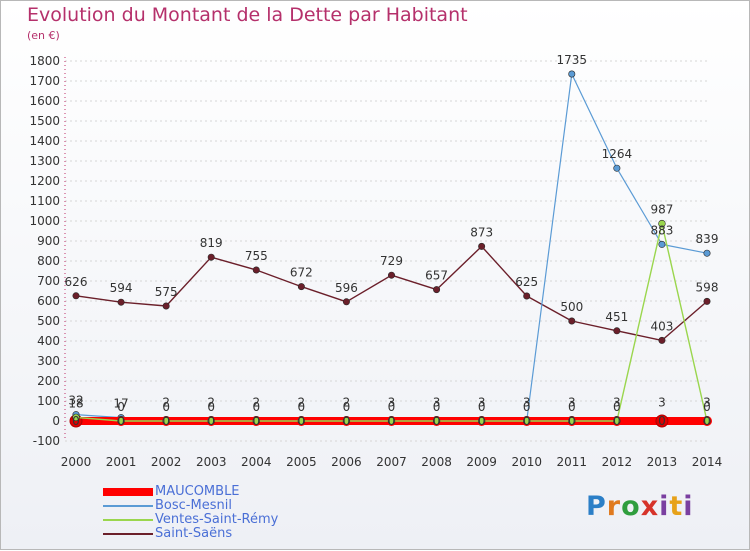 Image resolution: width=750 pixels, height=551 pixels. I want to click on bosc-mesnil-value-label: 17, so click(120, 404).